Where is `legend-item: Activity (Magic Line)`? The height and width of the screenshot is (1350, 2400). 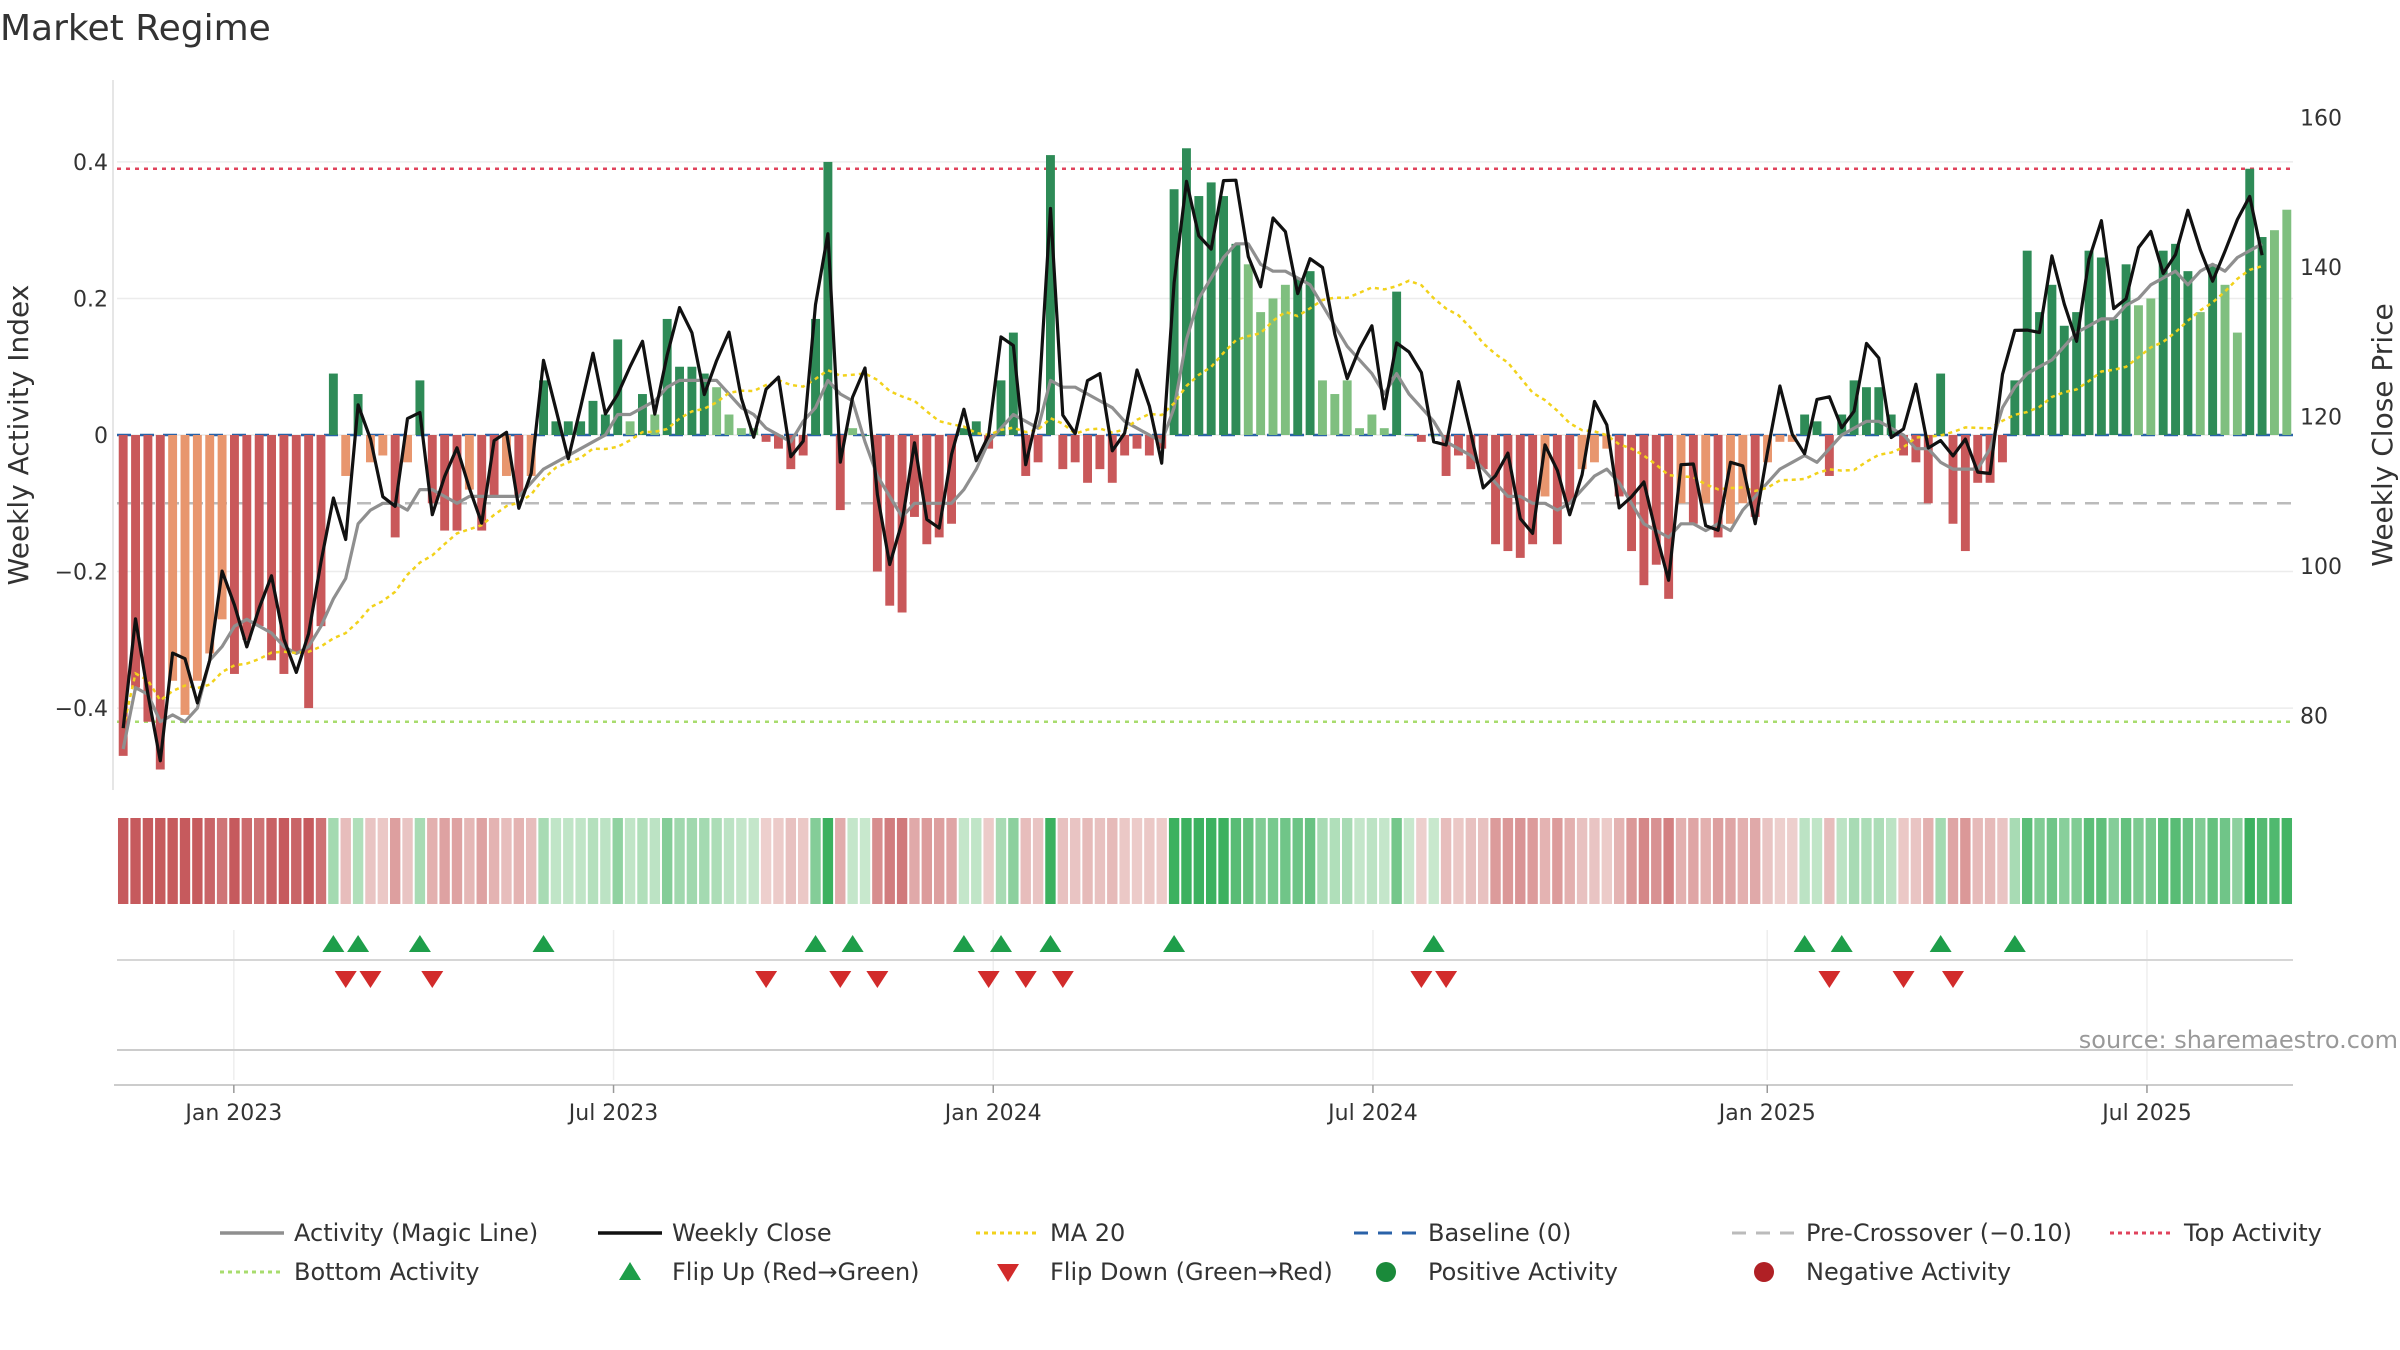 legend-item: Activity (Magic Line) is located at coordinates (379, 1233).